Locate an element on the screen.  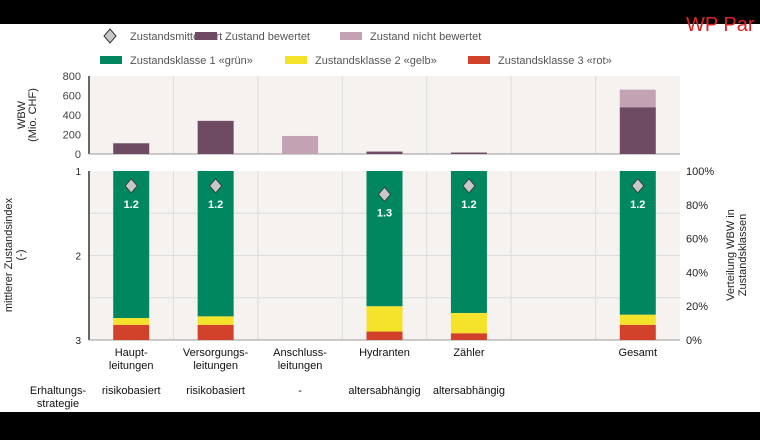
top-y-tick-label: 200 is located at coordinates (72, 136).